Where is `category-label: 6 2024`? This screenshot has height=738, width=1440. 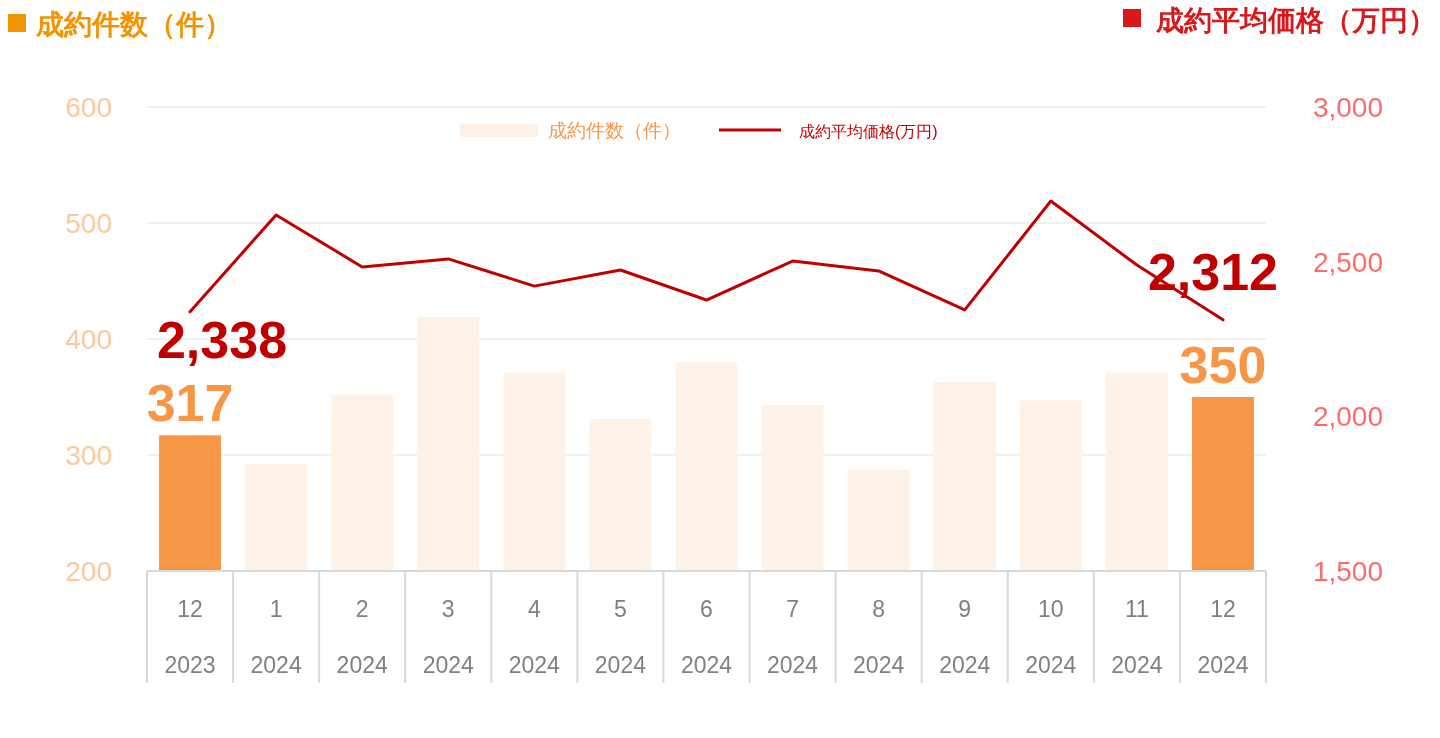
category-label: 6 2024 is located at coordinates (706, 637).